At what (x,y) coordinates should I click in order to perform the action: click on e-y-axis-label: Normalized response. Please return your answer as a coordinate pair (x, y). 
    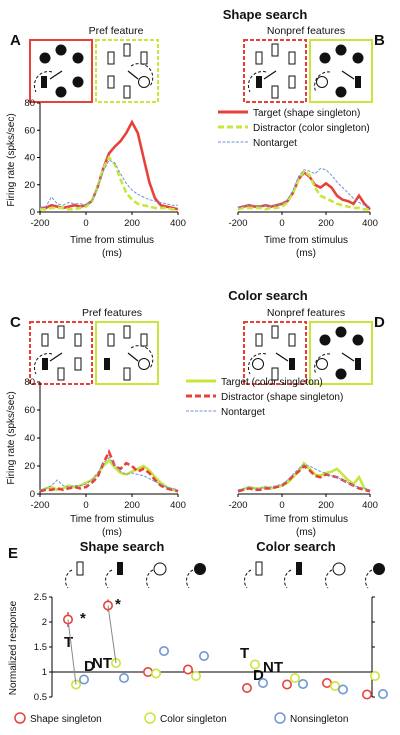
    Looking at the image, I should click on (13, 647).